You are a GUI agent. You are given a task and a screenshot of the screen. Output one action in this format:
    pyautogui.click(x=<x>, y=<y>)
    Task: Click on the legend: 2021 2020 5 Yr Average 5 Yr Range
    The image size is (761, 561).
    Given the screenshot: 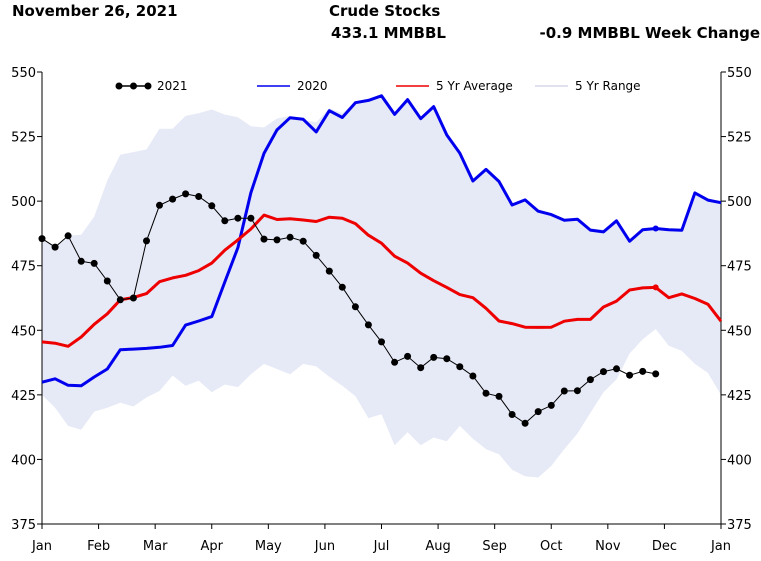 What is the action you would take?
    pyautogui.click(x=378, y=86)
    